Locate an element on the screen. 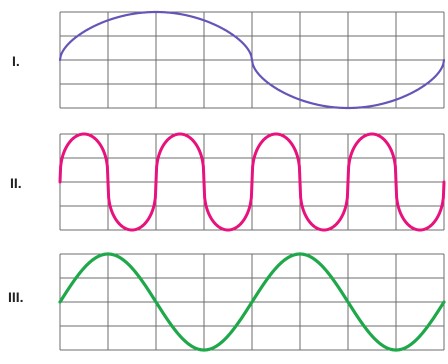 This screenshot has height=364, width=448. panel-ii-label: II. is located at coordinates (16, 183).